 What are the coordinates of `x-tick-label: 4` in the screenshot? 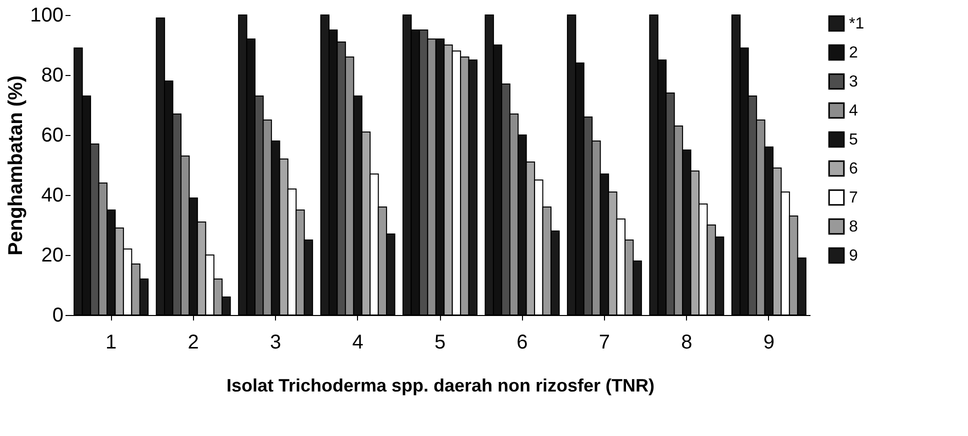 It's located at (358, 343).